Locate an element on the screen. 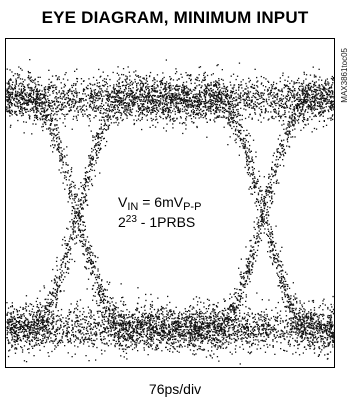 The image size is (350, 407). x-axis-label: 76ps/div is located at coordinates (175, 389).